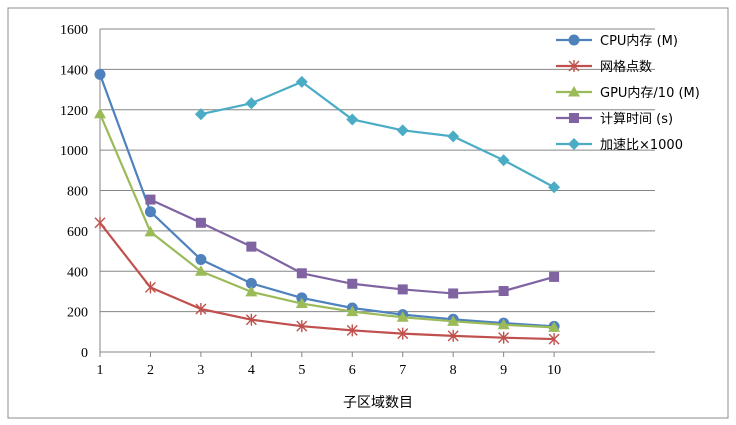 Image resolution: width=736 pixels, height=425 pixels. Describe the element at coordinates (84, 353) in the screenshot. I see `y-tick-label: 0` at that location.